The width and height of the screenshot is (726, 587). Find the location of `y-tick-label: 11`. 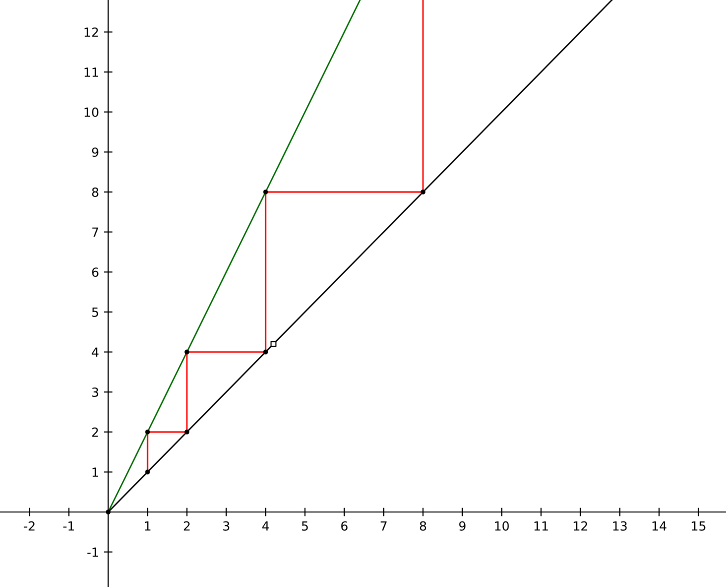

y-tick-label: 11 is located at coordinates (91, 72).